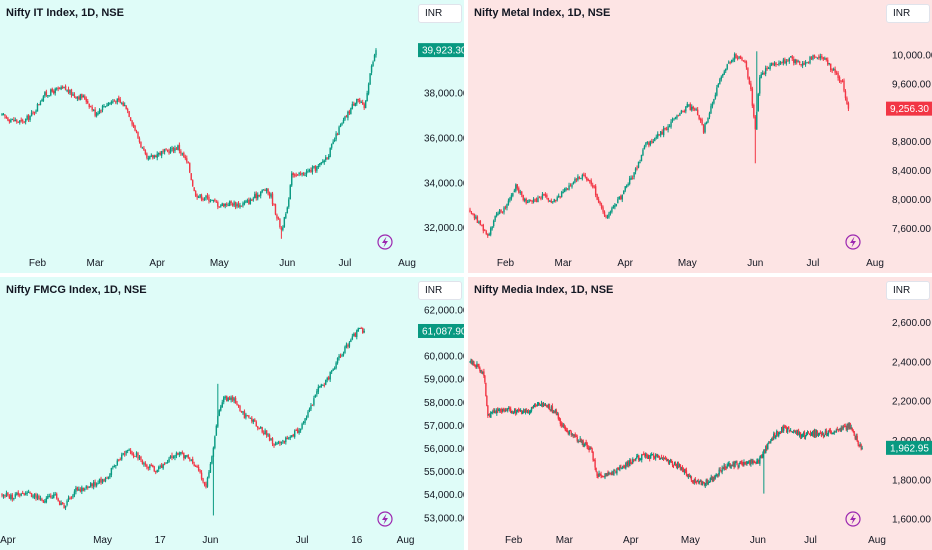 This screenshot has height=550, width=932. Describe the element at coordinates (38, 263) in the screenshot. I see `x-tick-label: Feb` at that location.